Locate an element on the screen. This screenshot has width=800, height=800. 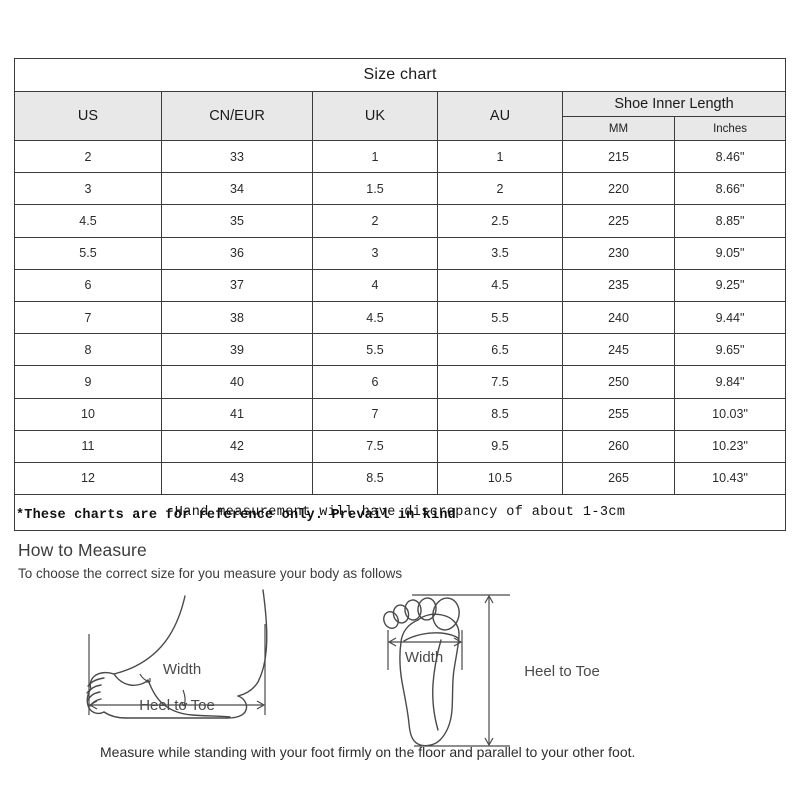
table-row: 10 41 7 8.5 255 10.03" is located at coordinates (400, 414).